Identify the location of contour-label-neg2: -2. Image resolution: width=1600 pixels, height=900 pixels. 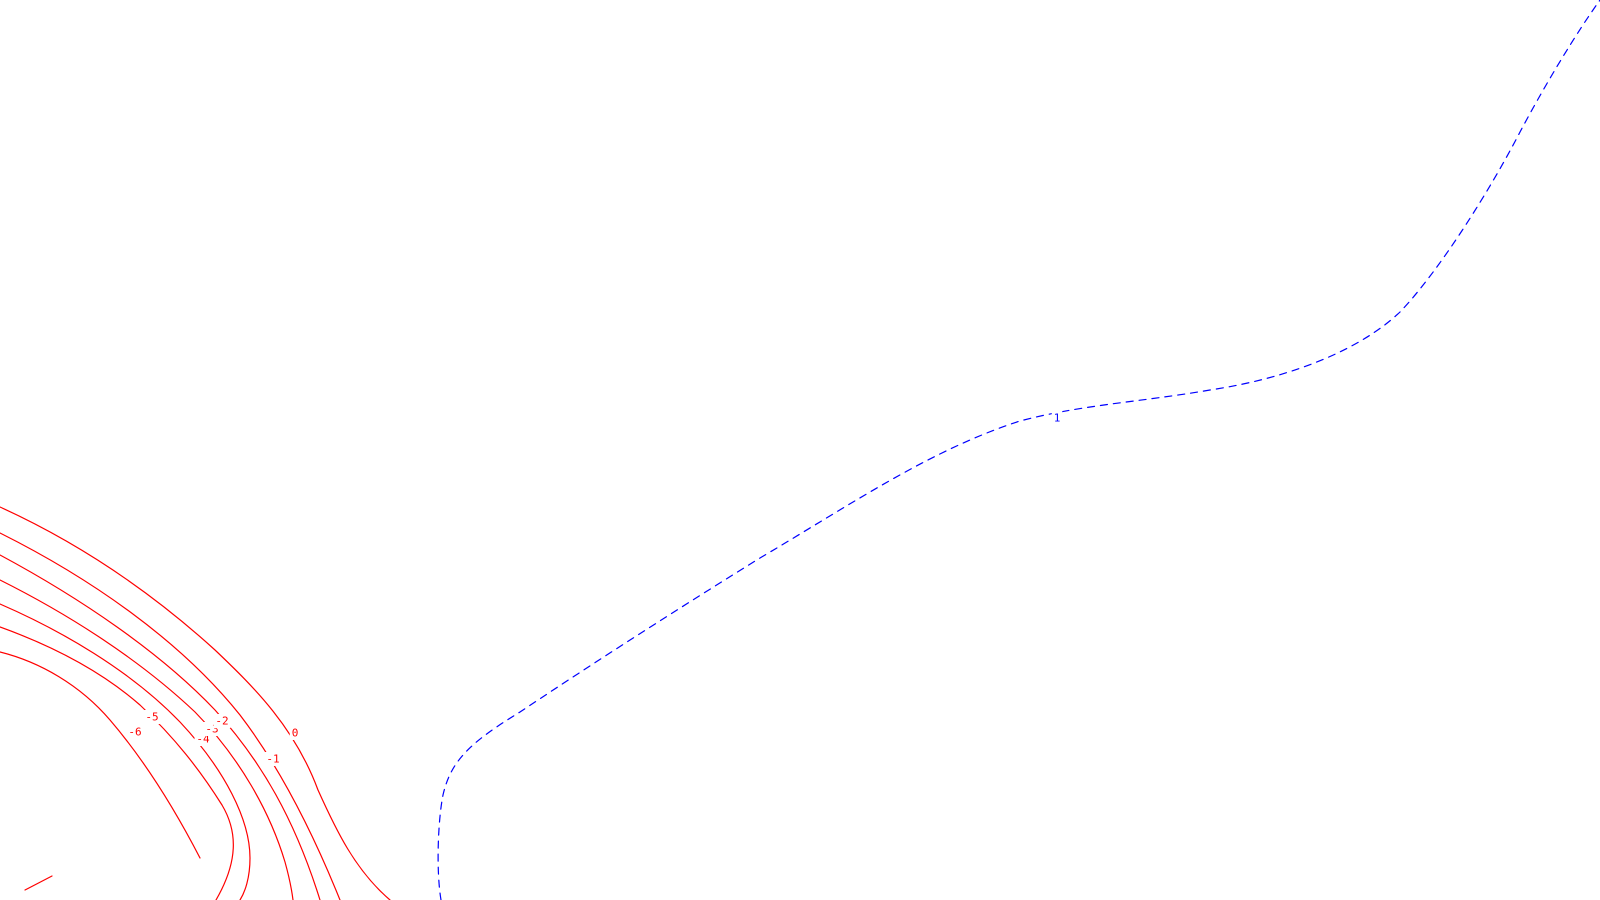
(221, 721).